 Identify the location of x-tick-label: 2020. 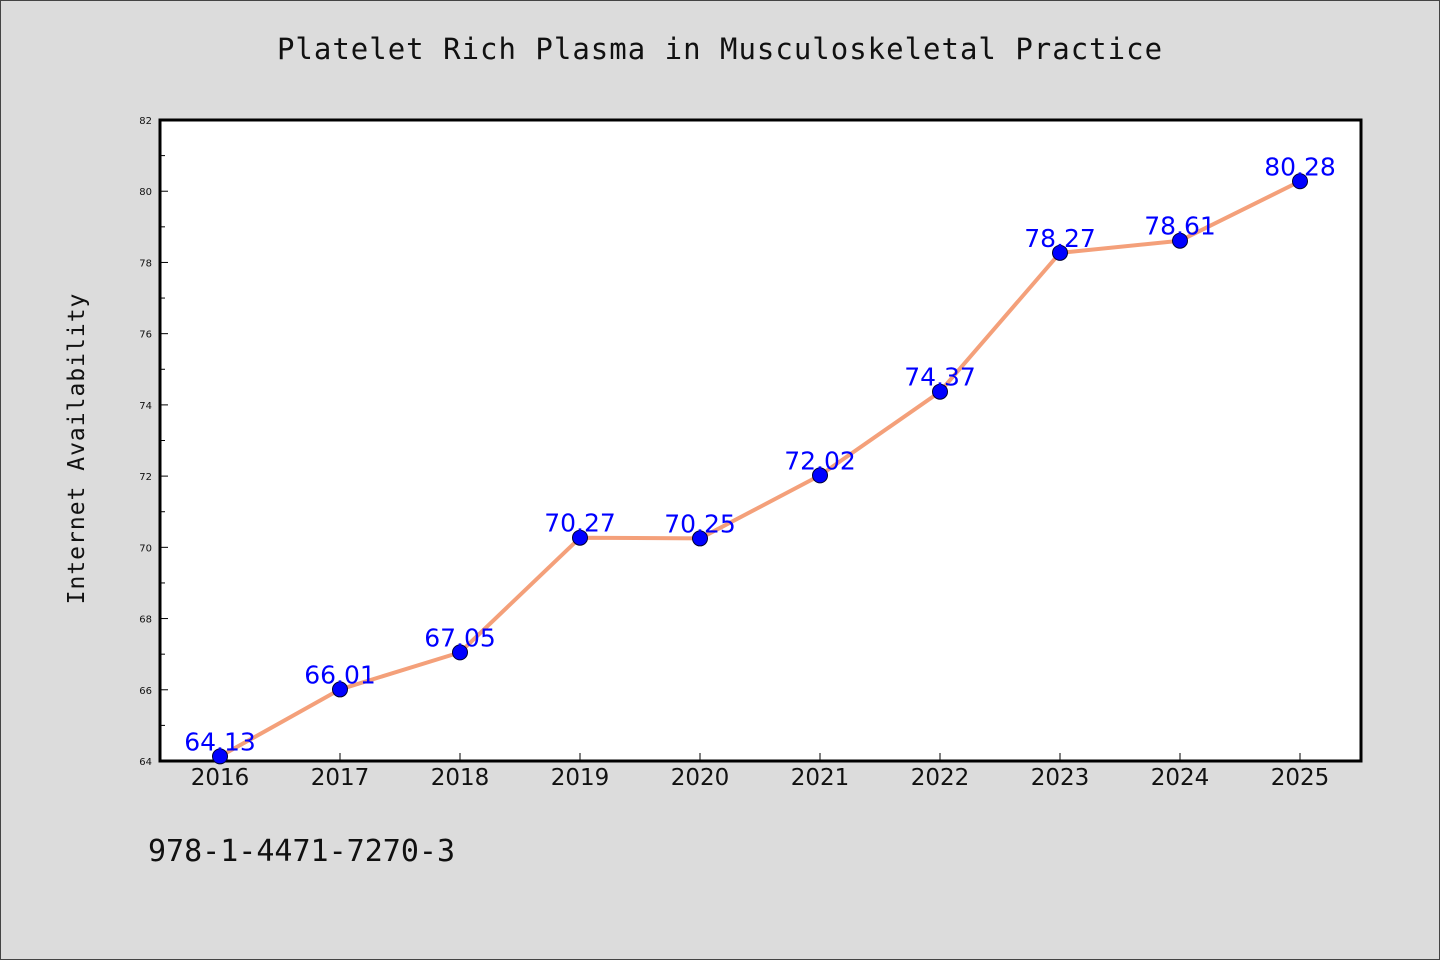
(700, 778).